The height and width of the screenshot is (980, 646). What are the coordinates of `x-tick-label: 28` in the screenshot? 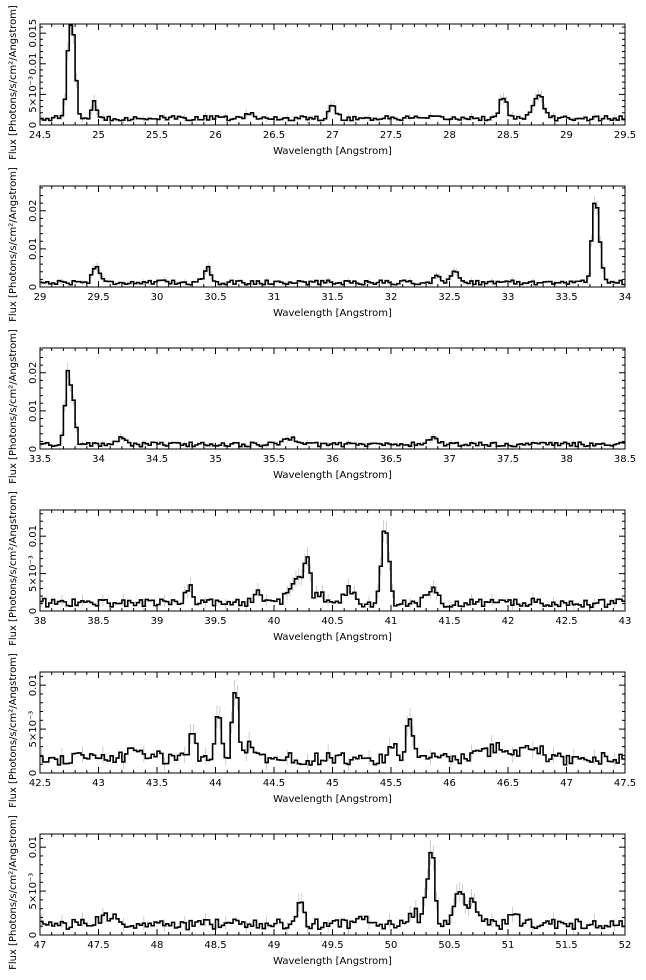 It's located at (449, 135).